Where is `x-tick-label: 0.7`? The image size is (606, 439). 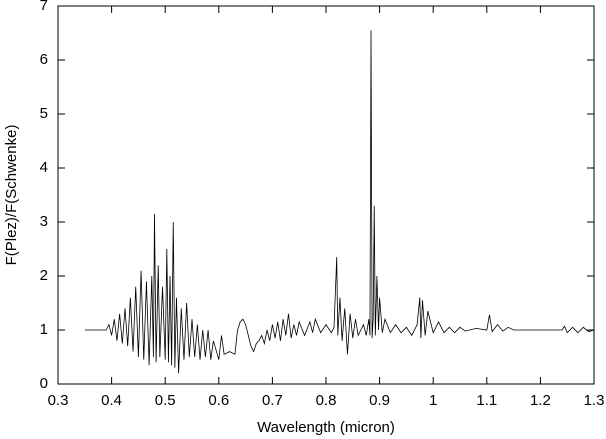
x-tick-label: 0.7 is located at coordinates (272, 400).